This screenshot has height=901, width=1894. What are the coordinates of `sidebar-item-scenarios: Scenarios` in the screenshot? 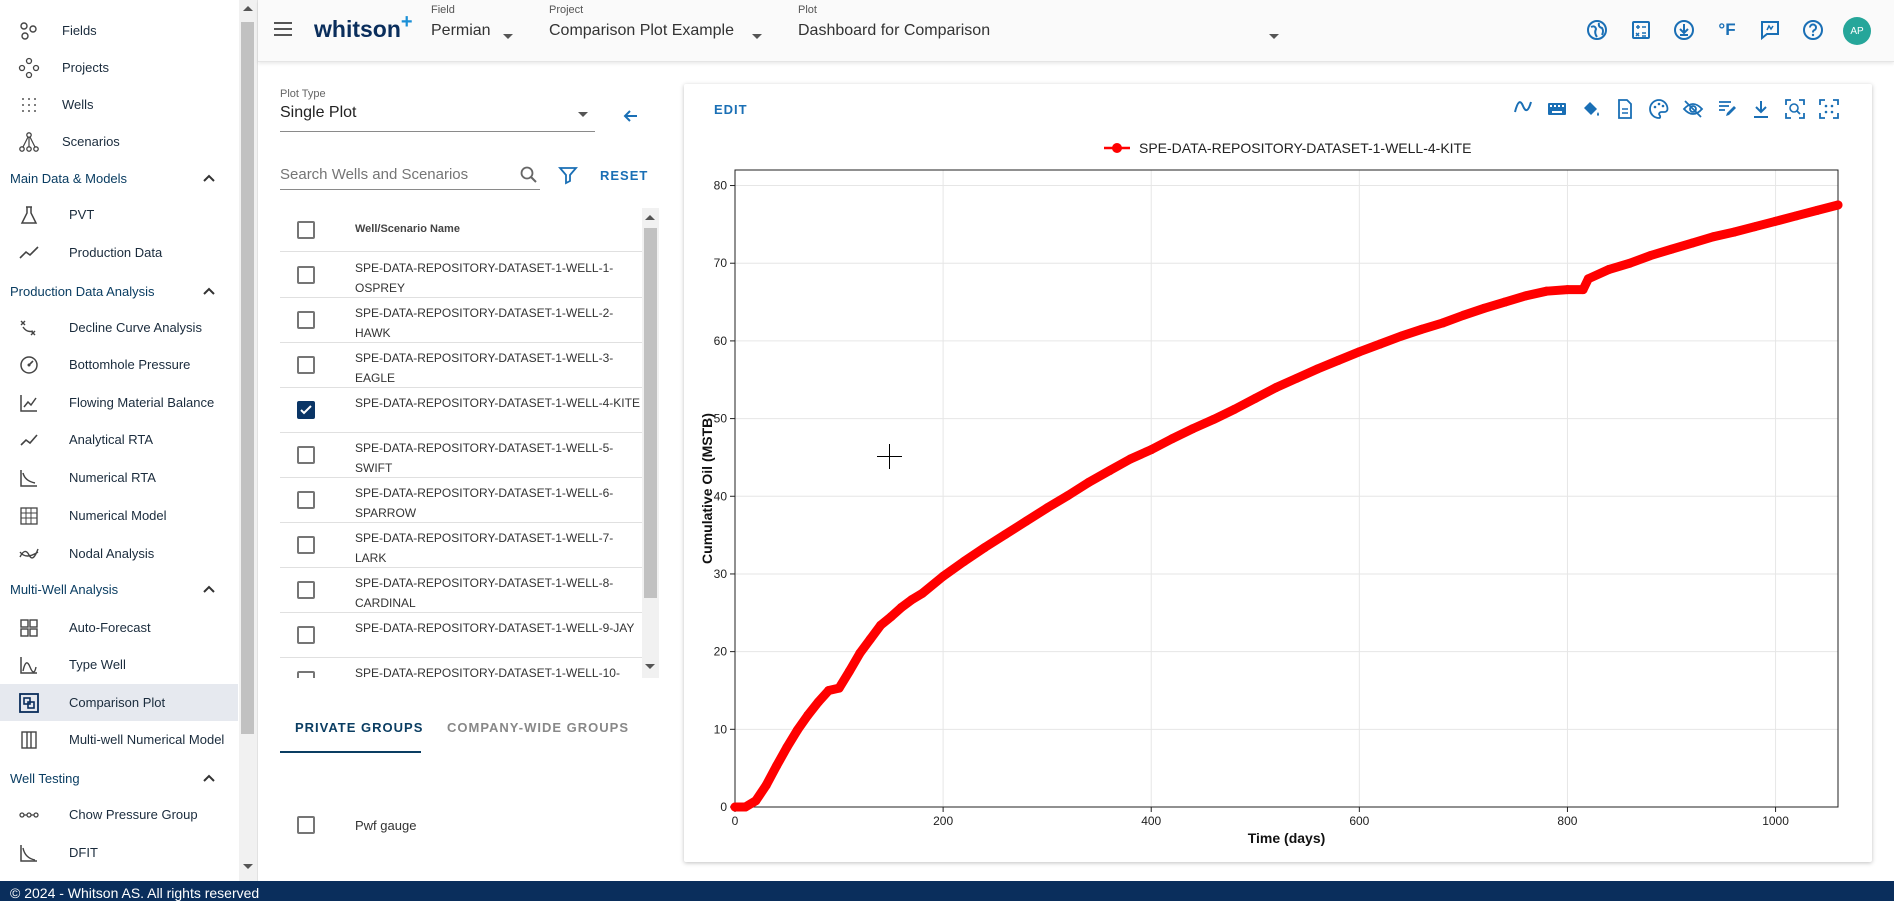 It's located at (119, 141).